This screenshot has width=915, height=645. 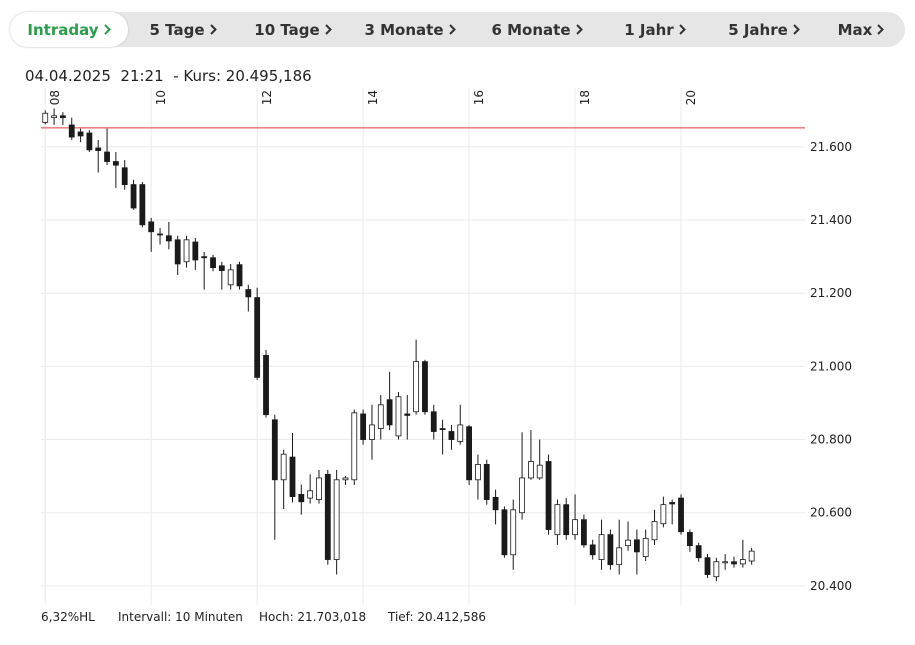 I want to click on high: Hoch: 21.703,018, so click(x=313, y=617).